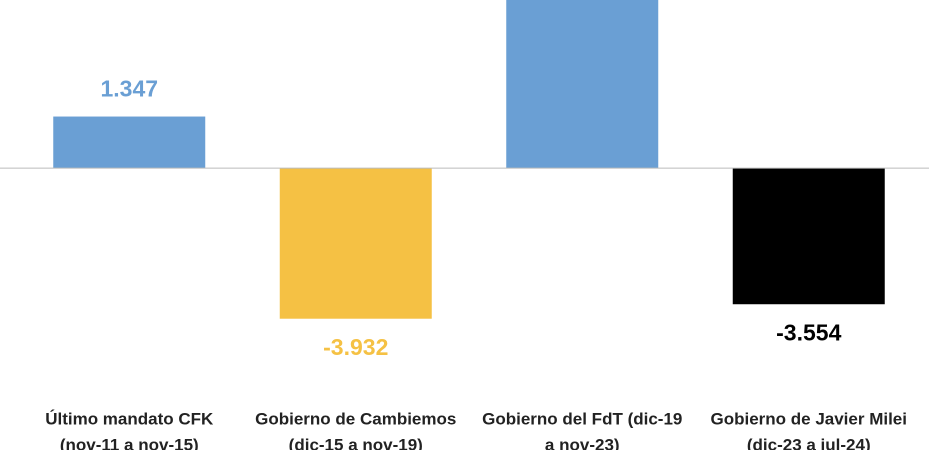  Describe the element at coordinates (808, 418) in the screenshot. I see `x-tick-label: Gobierno de Javier Milei` at that location.